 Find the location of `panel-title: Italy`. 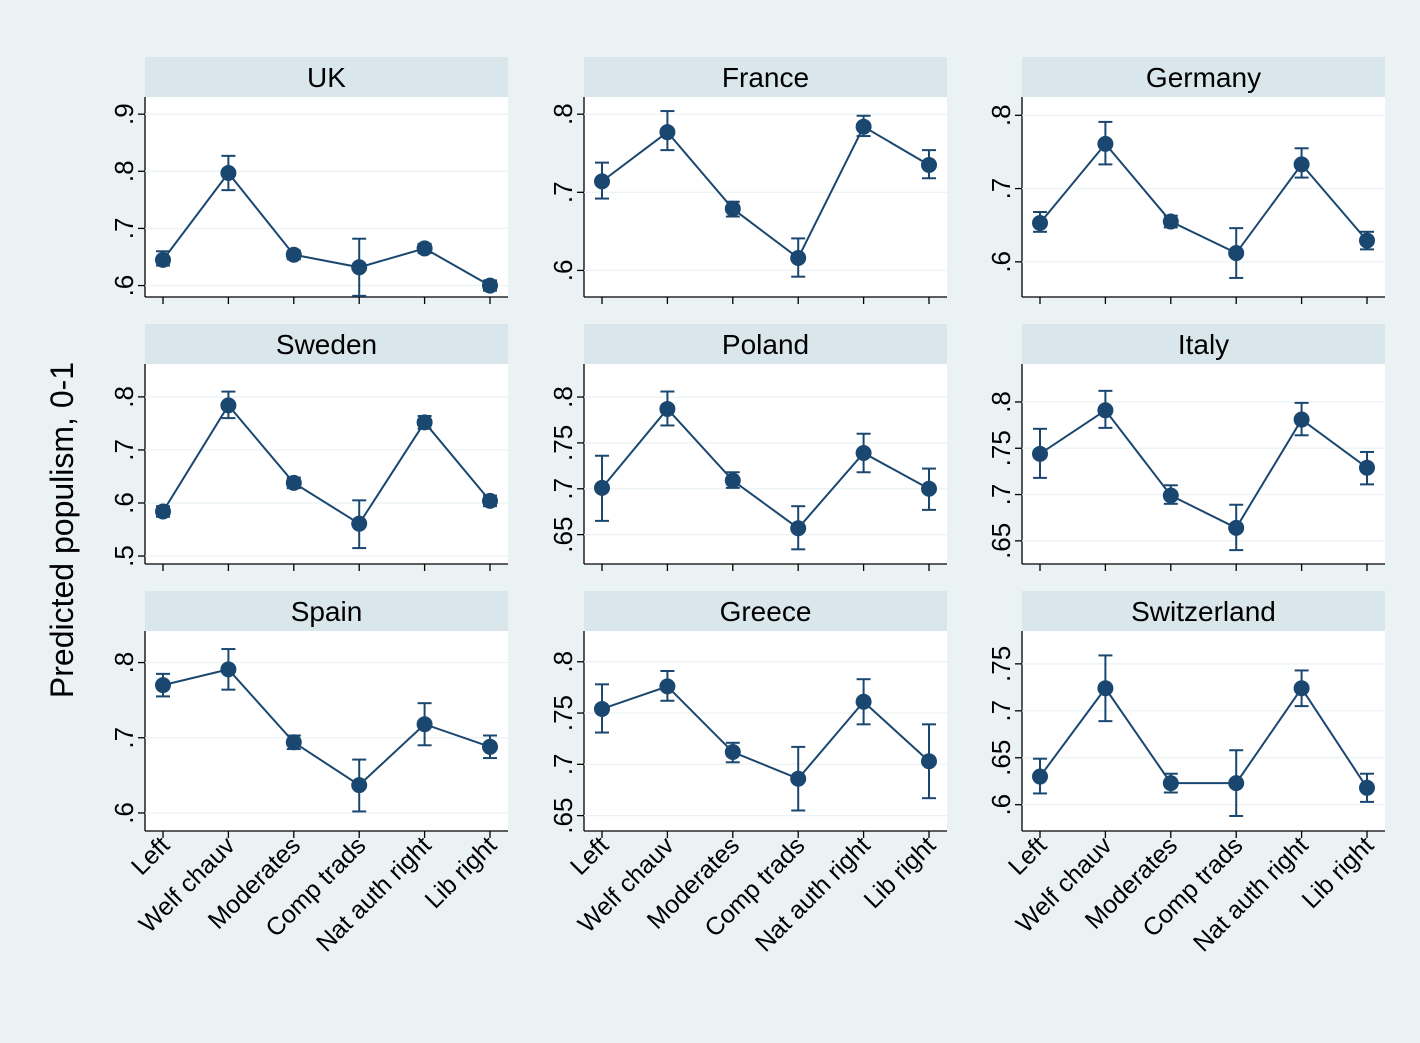

panel-title: Italy is located at coordinates (1203, 344).